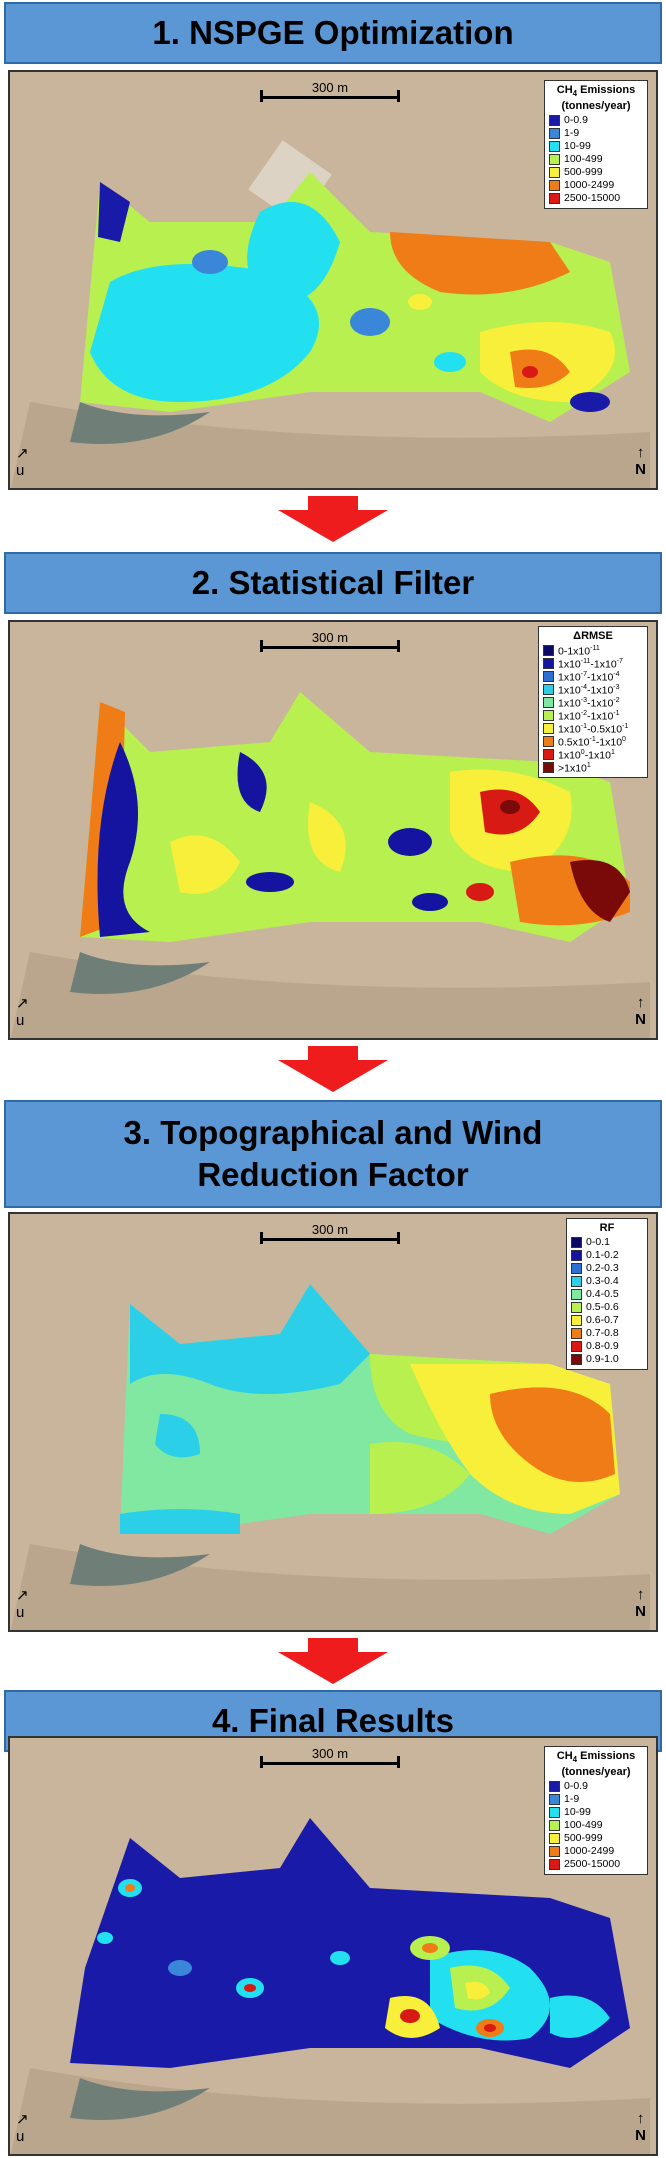 Image resolution: width=666 pixels, height=2158 pixels. I want to click on legend-item: 0.8-0.9, so click(607, 1346).